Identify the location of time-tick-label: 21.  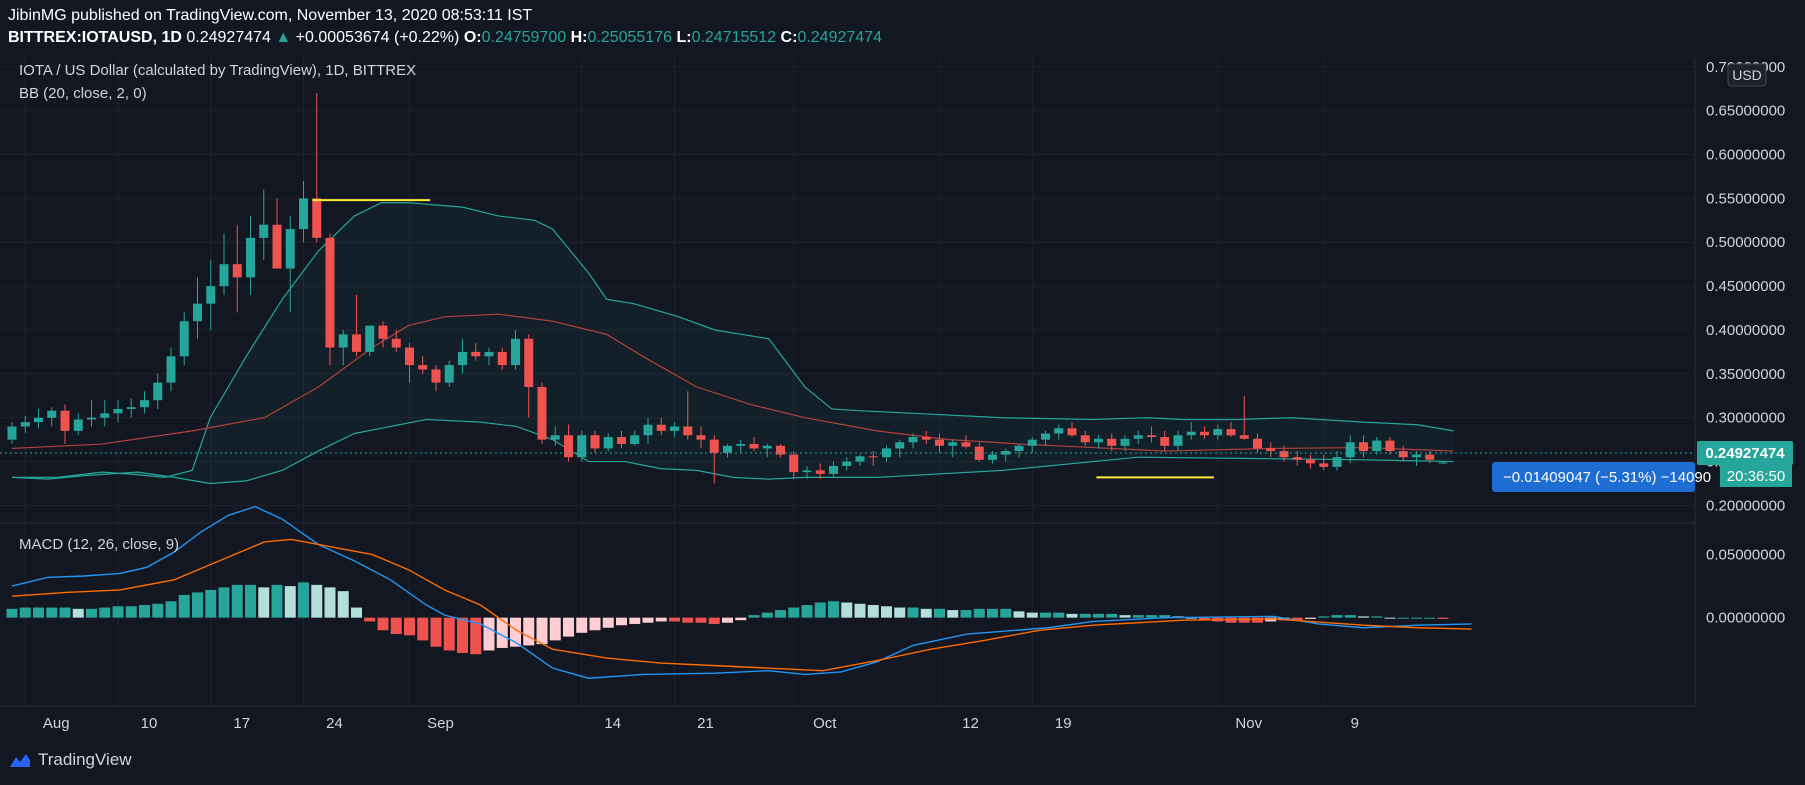
(705, 723).